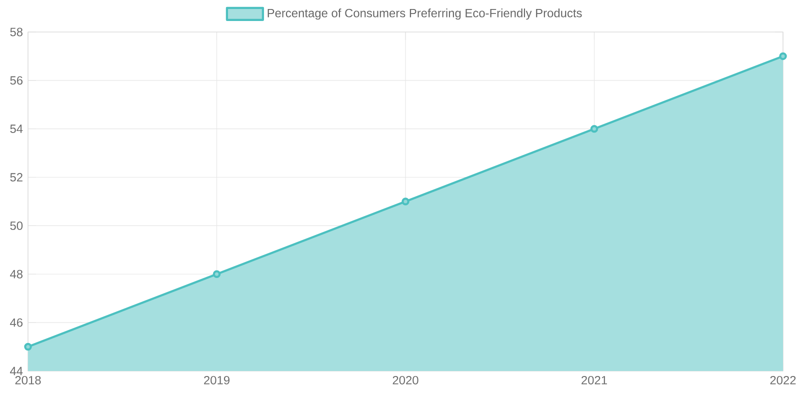 This screenshot has height=400, width=800. I want to click on y-tick-label: 50, so click(16, 225).